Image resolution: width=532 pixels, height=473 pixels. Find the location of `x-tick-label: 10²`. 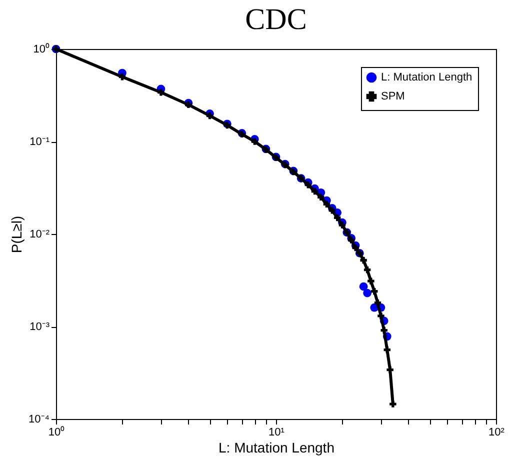

x-tick-label: 10² is located at coordinates (496, 432).